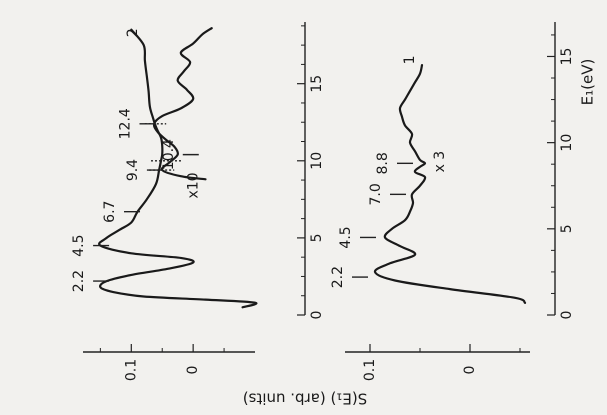  I want to click on annotation-label: 12.4, so click(125, 123).